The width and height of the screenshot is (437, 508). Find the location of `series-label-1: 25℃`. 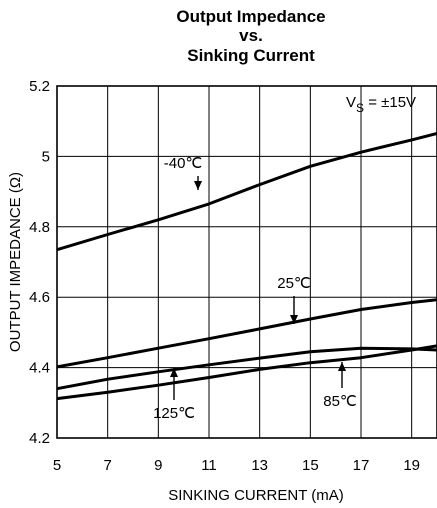

series-label-1: 25℃ is located at coordinates (294, 283).